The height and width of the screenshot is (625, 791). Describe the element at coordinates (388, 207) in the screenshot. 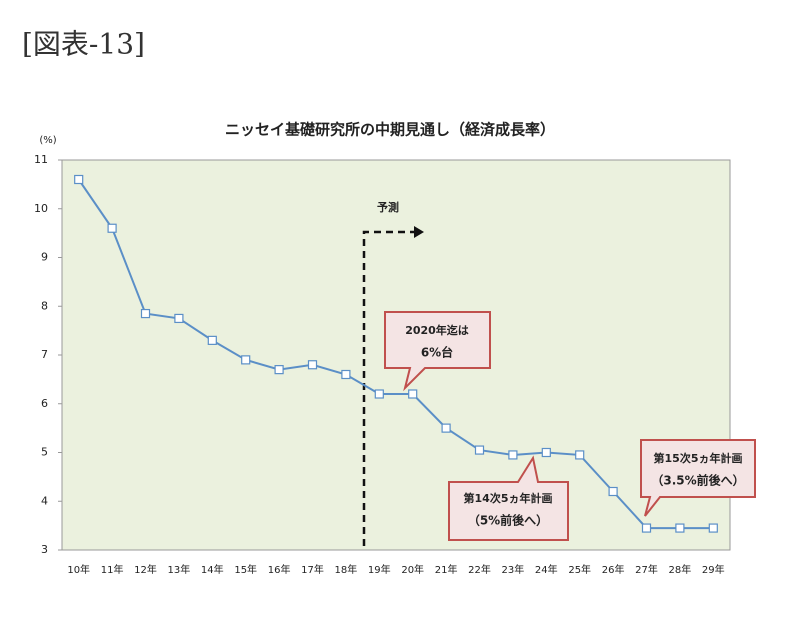

I see `annotation: 予測` at that location.